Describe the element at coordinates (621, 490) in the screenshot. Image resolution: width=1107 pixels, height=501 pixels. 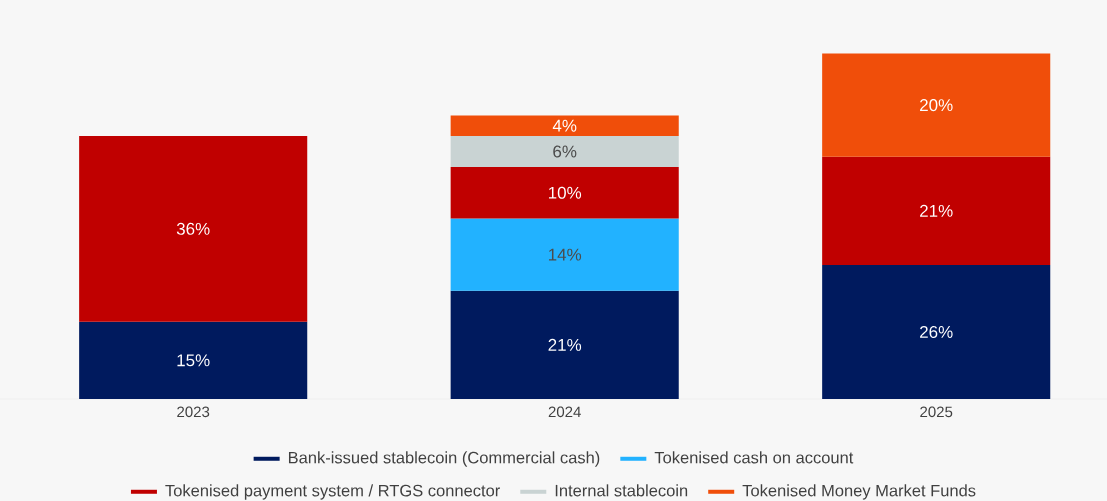
I see `legend-label: Internal stablecoin` at that location.